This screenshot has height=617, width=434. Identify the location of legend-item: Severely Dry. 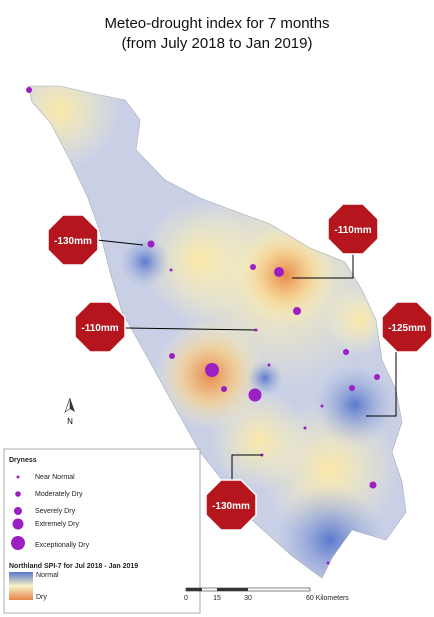
(55, 511).